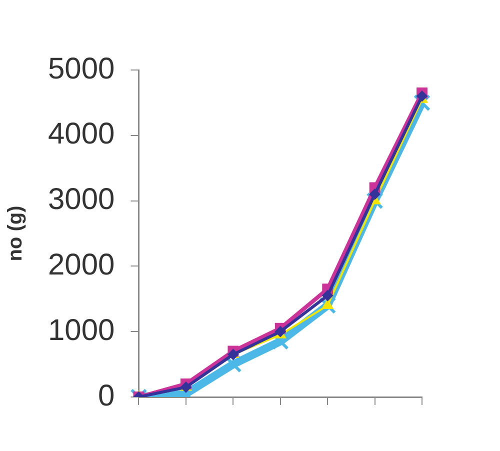 This screenshot has width=500, height=451. What do you see at coordinates (81, 134) in the screenshot?
I see `y-tick-label: 4000` at bounding box center [81, 134].